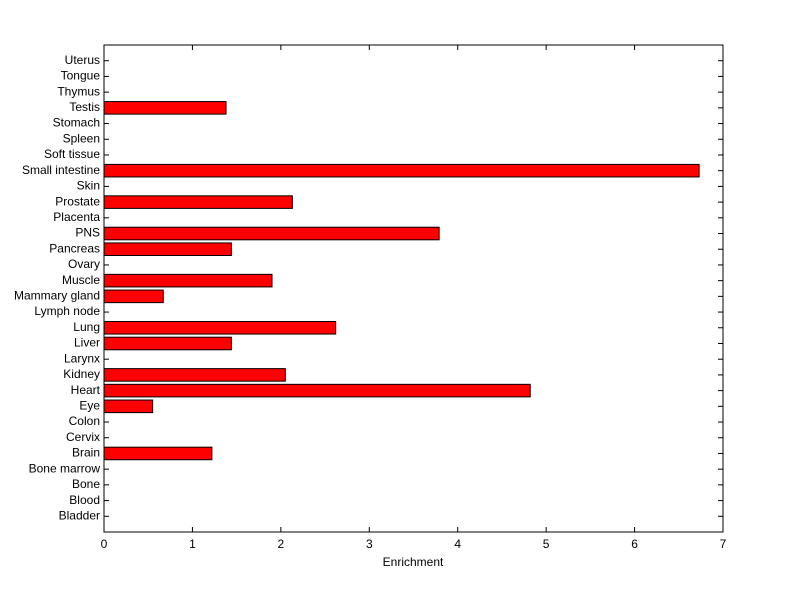 The image size is (800, 604). I want to click on y-tick-label: Skin, so click(88, 186).